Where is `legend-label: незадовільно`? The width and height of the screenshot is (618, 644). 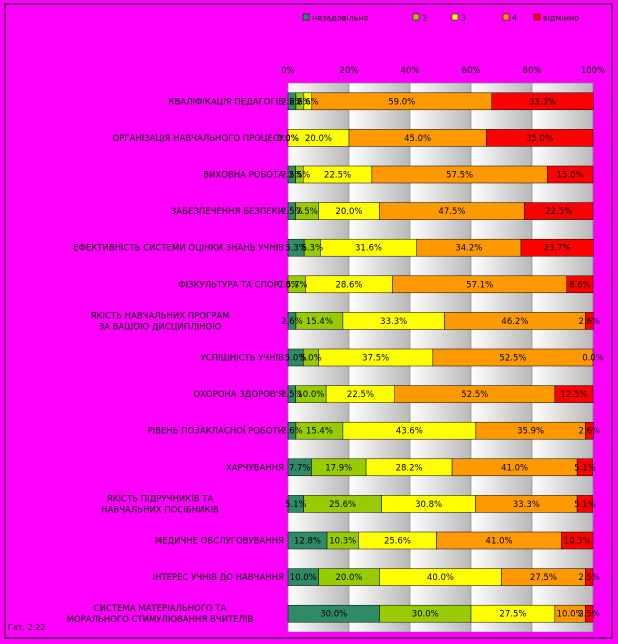 legend-label: незадовільно is located at coordinates (340, 18).